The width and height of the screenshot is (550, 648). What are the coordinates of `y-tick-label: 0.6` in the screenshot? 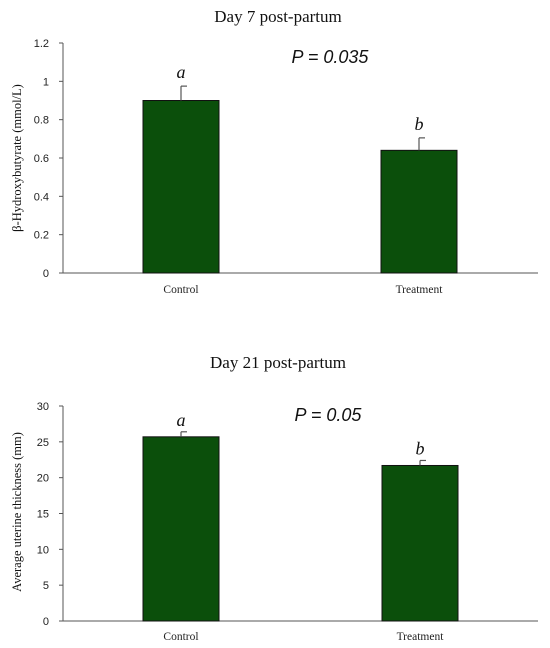 It's located at (41, 159).